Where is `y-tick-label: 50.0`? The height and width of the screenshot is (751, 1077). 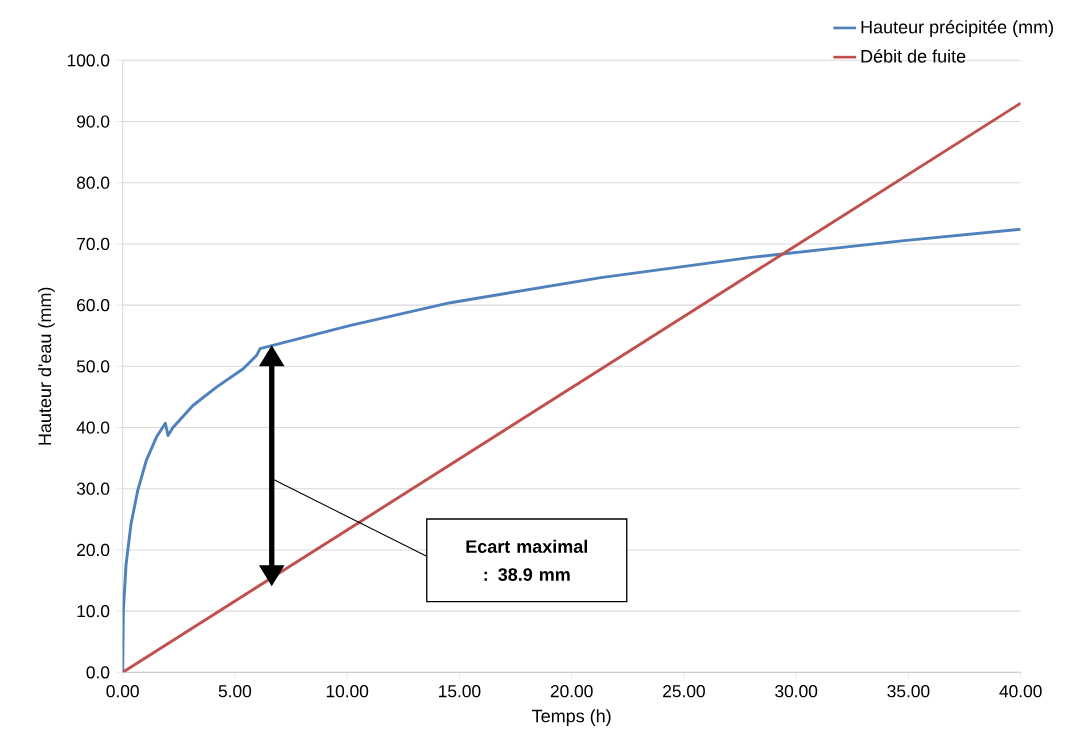
y-tick-label: 50.0 is located at coordinates (93, 366).